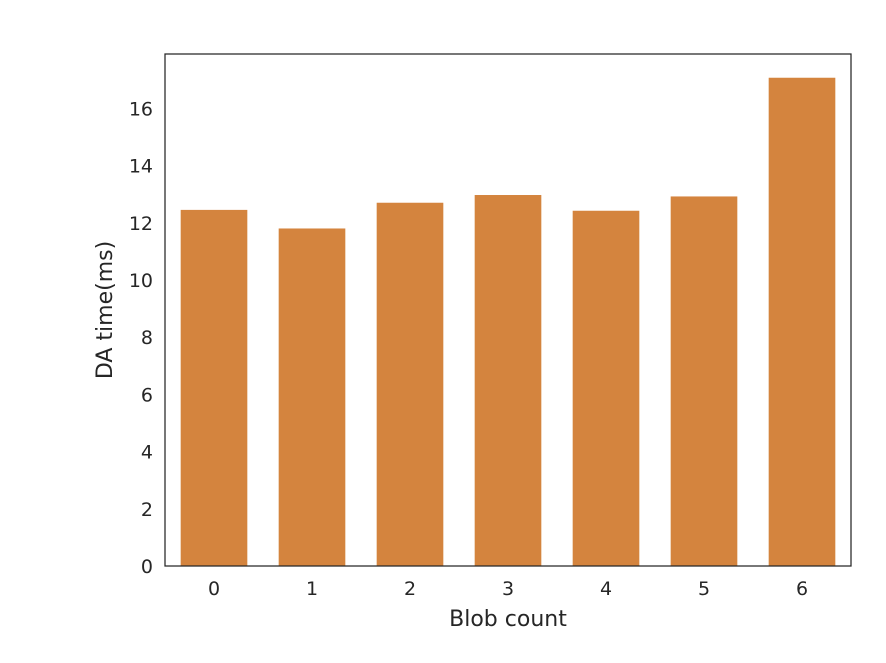  What do you see at coordinates (802, 589) in the screenshot?
I see `x-tick-label: 6` at bounding box center [802, 589].